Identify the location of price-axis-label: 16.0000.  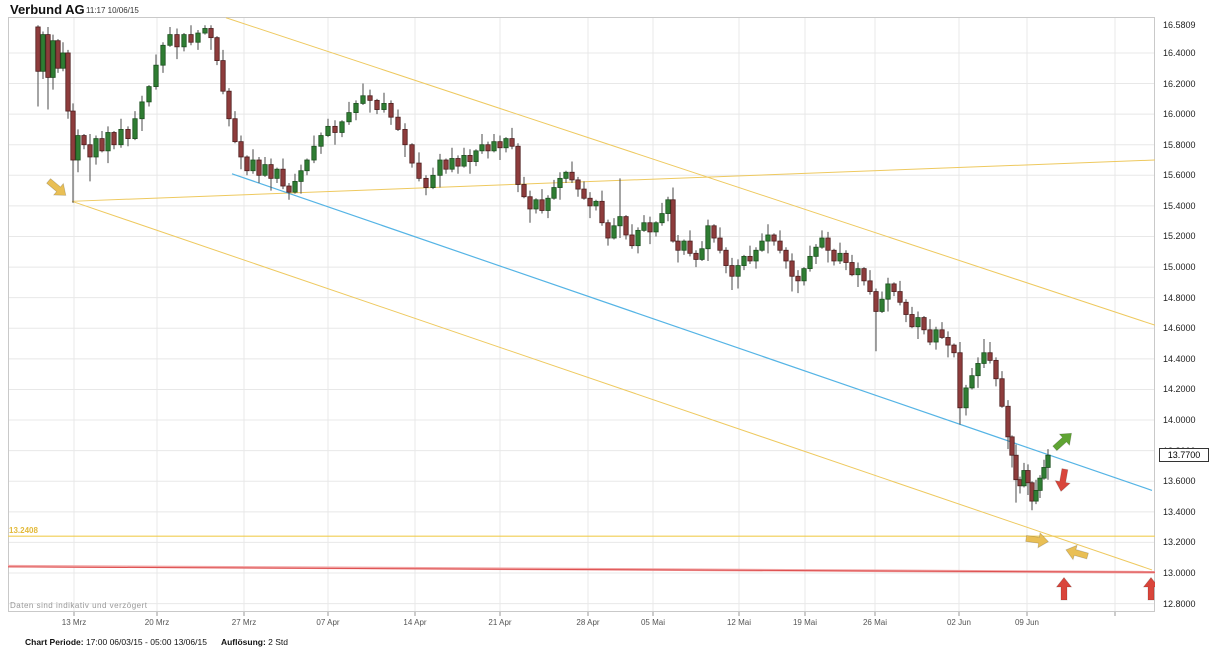
(1179, 114).